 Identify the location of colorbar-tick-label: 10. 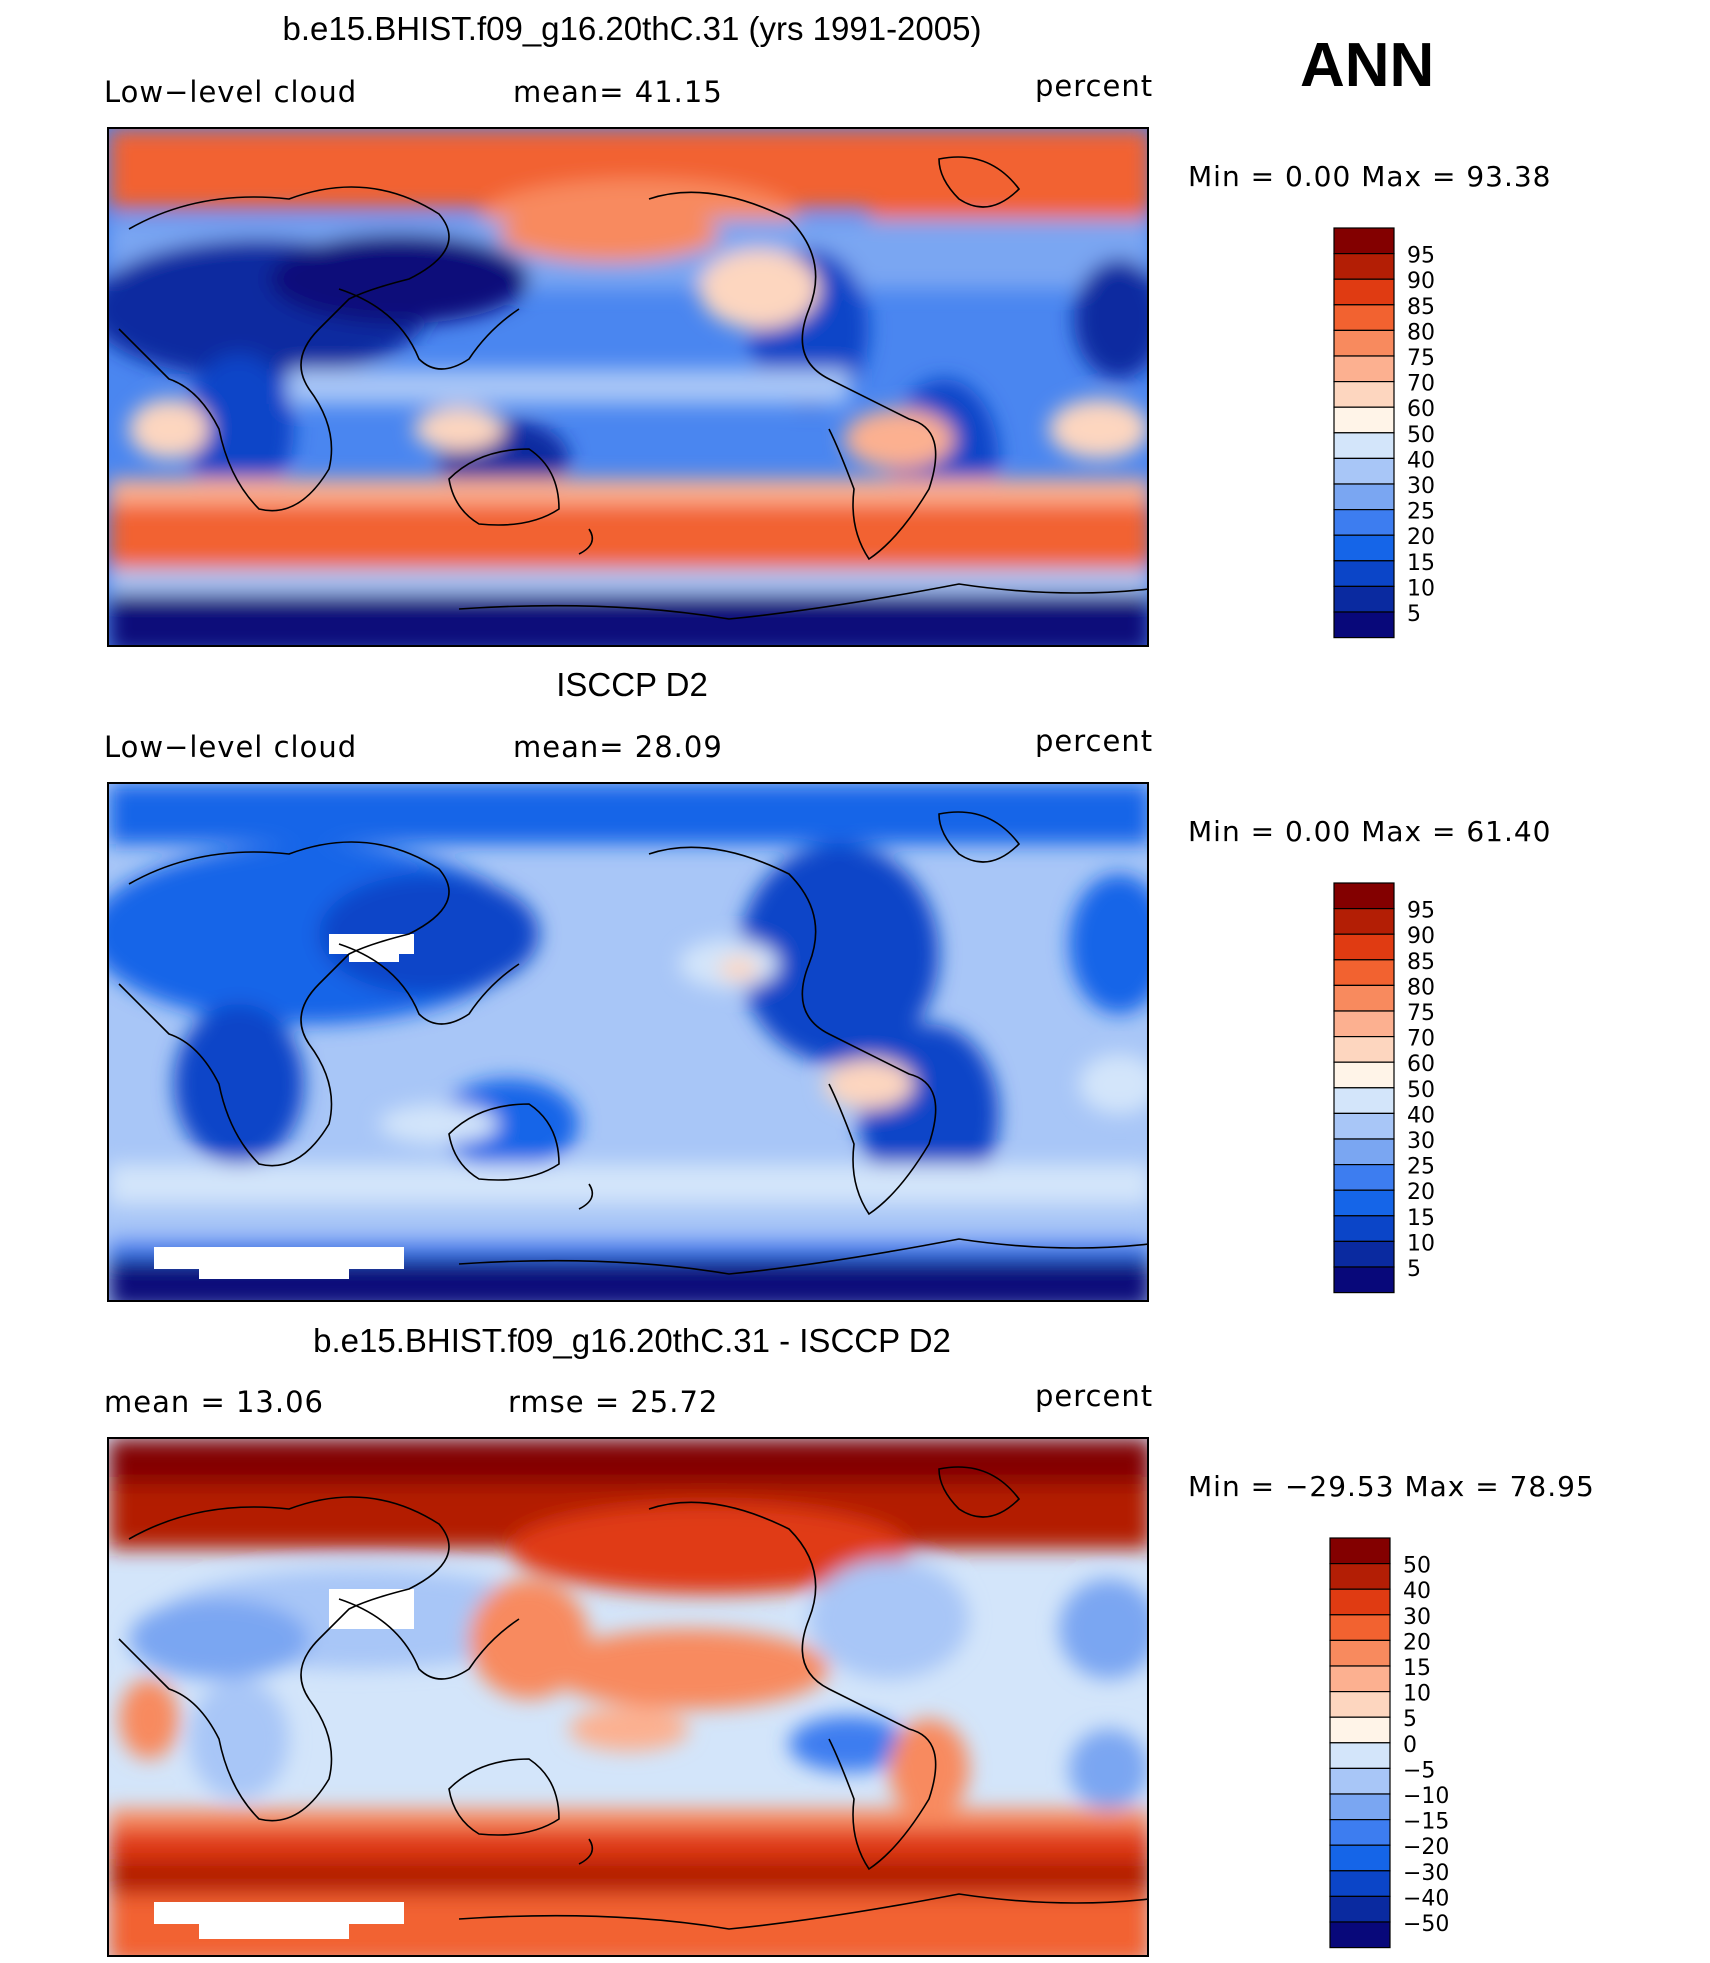
(1421, 1243).